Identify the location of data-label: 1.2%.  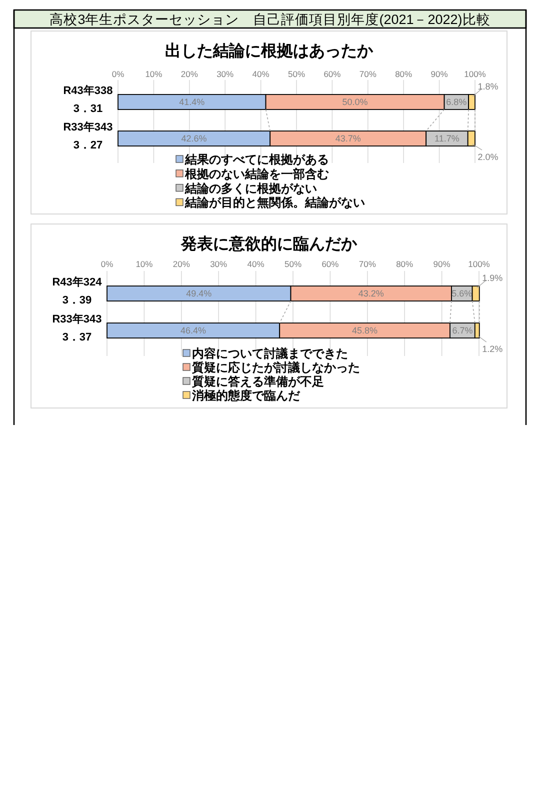
(492, 349).